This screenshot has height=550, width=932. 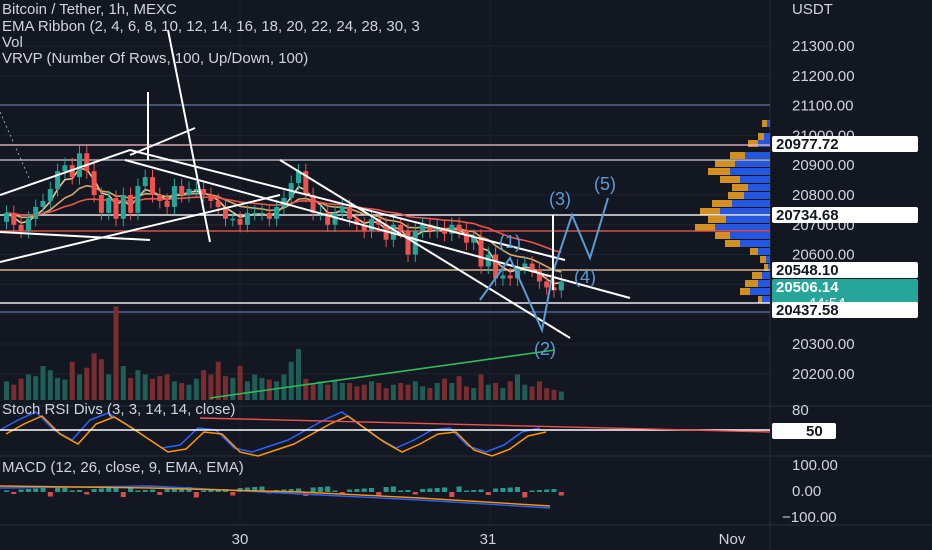 I want to click on time-tick-label: 31, so click(x=488, y=539).